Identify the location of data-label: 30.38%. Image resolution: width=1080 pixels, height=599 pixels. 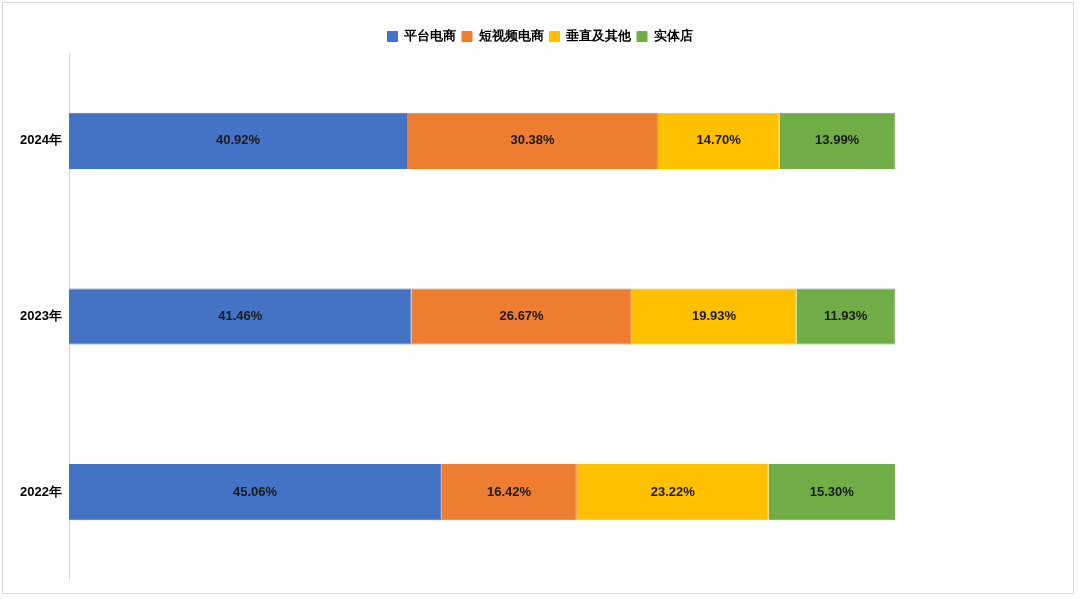
(532, 140).